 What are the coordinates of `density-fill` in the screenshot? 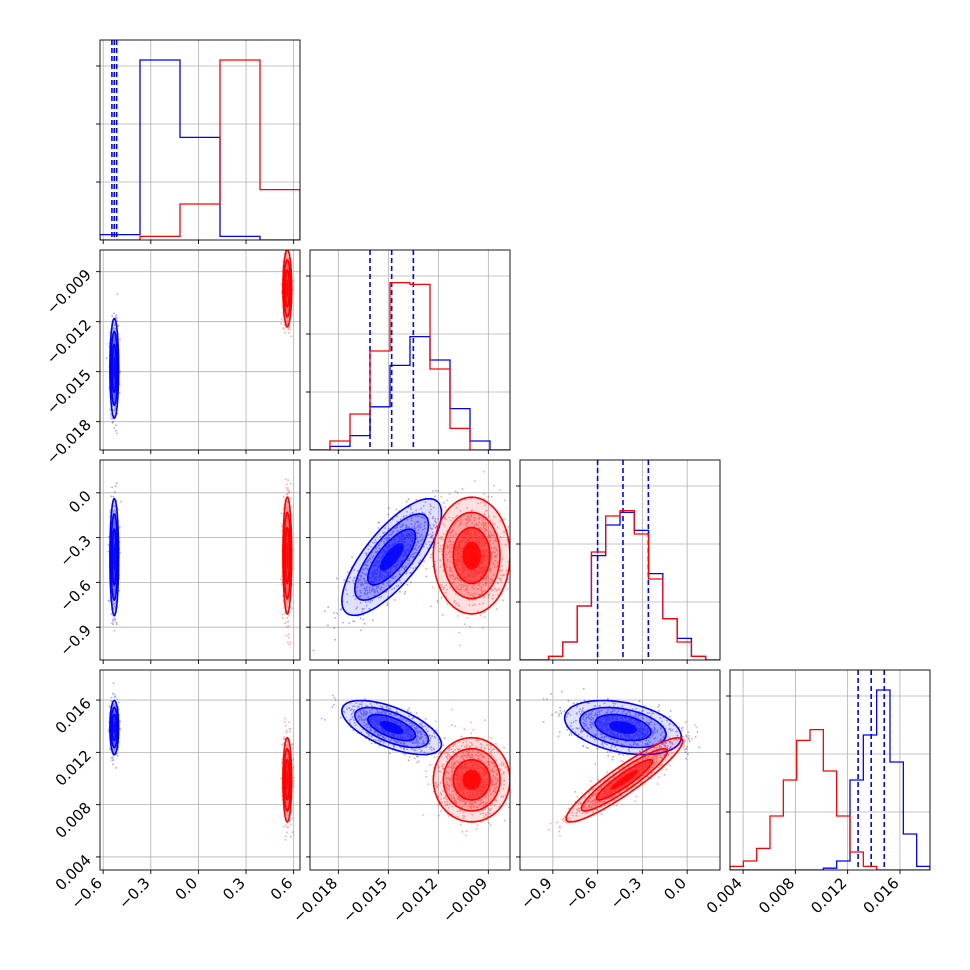 It's located at (287, 288).